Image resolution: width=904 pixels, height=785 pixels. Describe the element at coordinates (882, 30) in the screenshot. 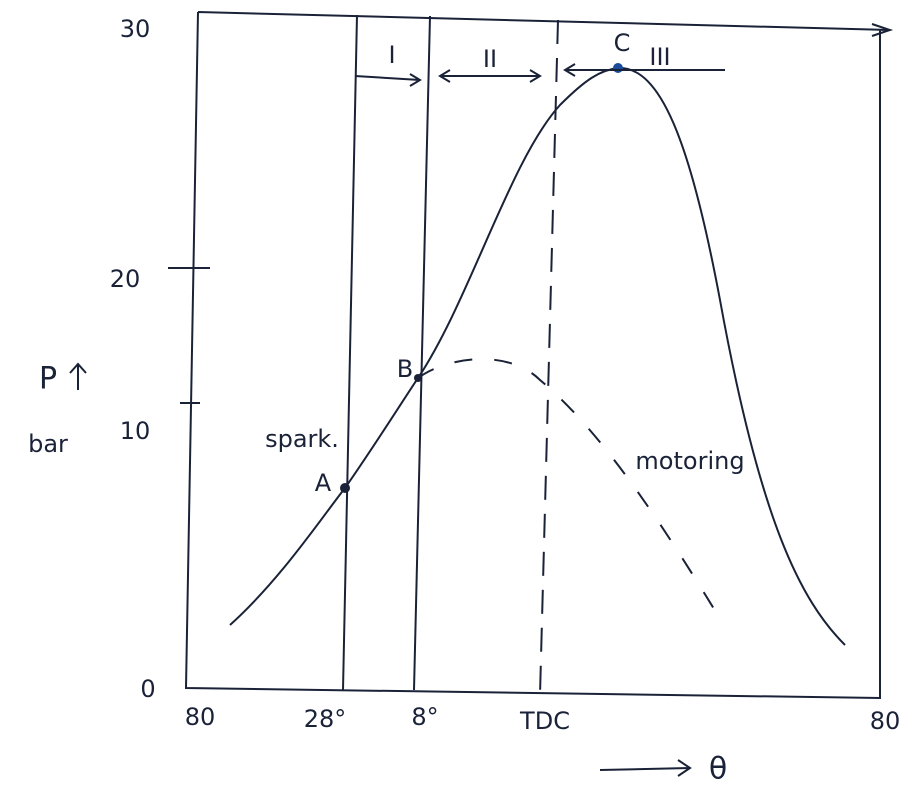

I see `arrow-head` at that location.